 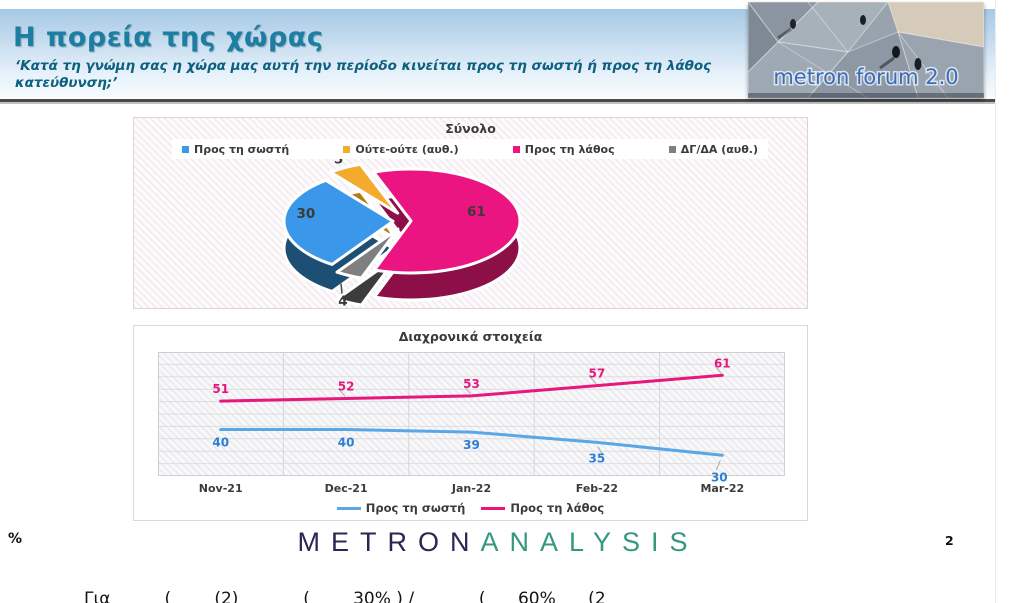 What do you see at coordinates (949, 540) in the screenshot?
I see `page-number: 2` at bounding box center [949, 540].